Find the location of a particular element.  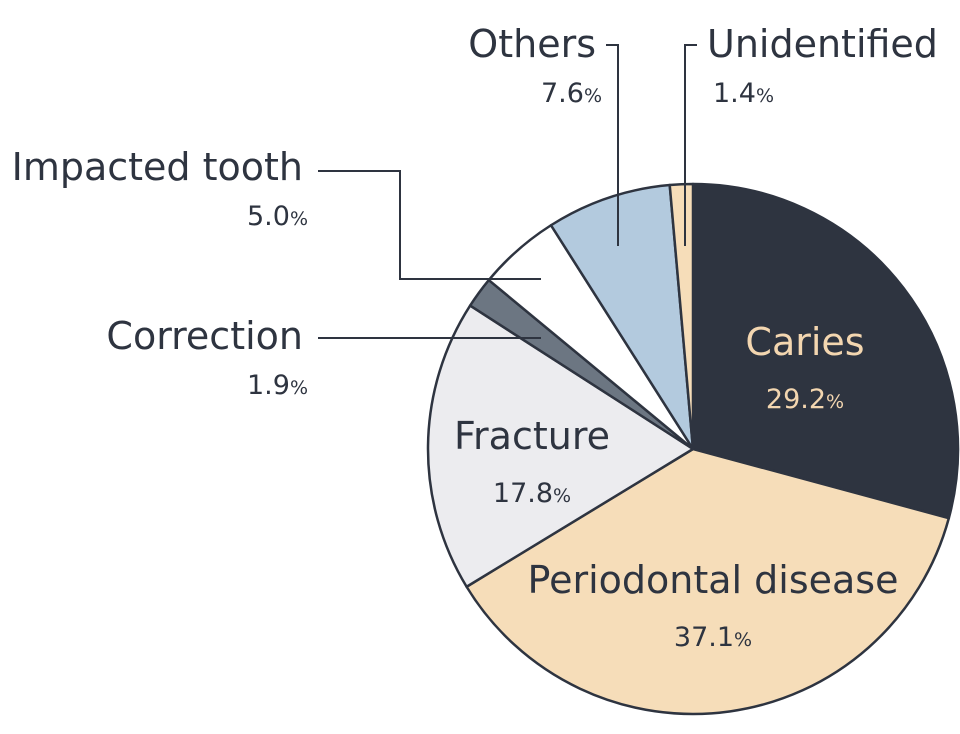

slice-label-caries: Caries is located at coordinates (804, 342).